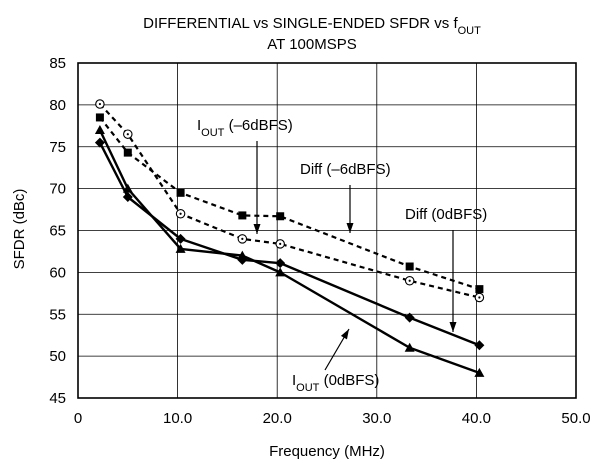  I want to click on x-tick-label: 10.0, so click(177, 418).